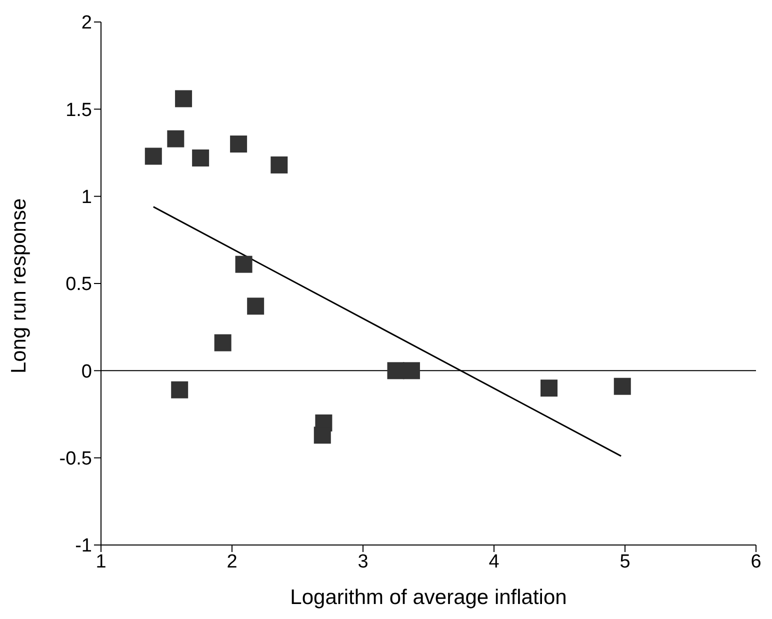  What do you see at coordinates (232, 561) in the screenshot?
I see `x-tick-label: 2` at bounding box center [232, 561].